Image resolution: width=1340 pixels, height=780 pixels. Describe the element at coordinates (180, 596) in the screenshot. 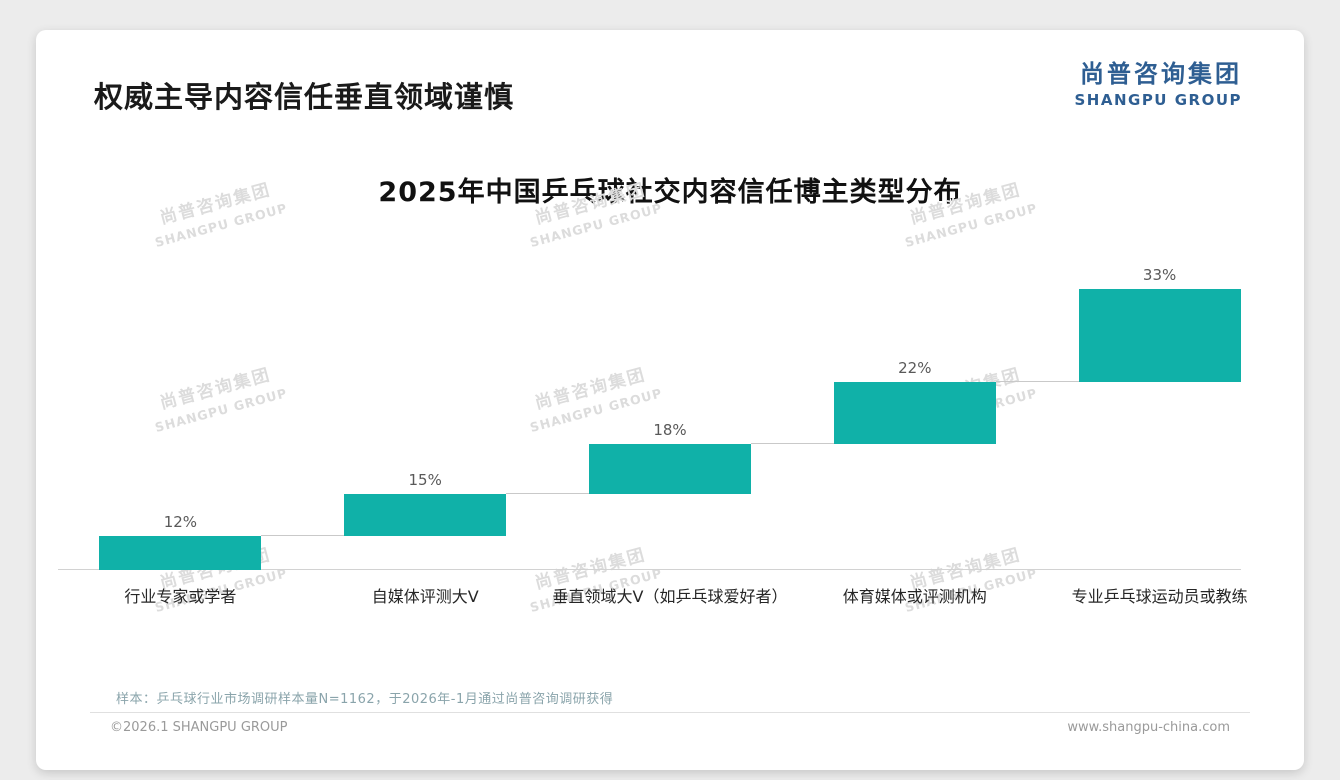

I see `category-label: 行业专家或学者` at that location.